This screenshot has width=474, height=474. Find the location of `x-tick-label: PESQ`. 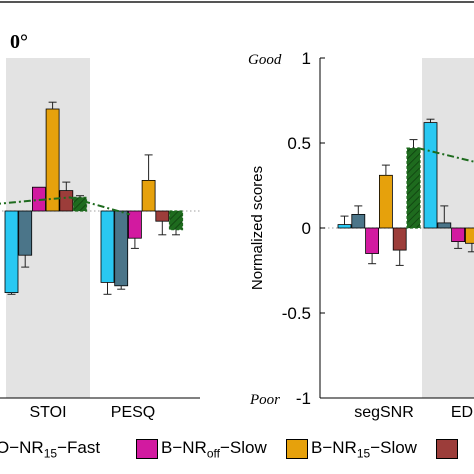

x-tick-label: PESQ is located at coordinates (133, 412).